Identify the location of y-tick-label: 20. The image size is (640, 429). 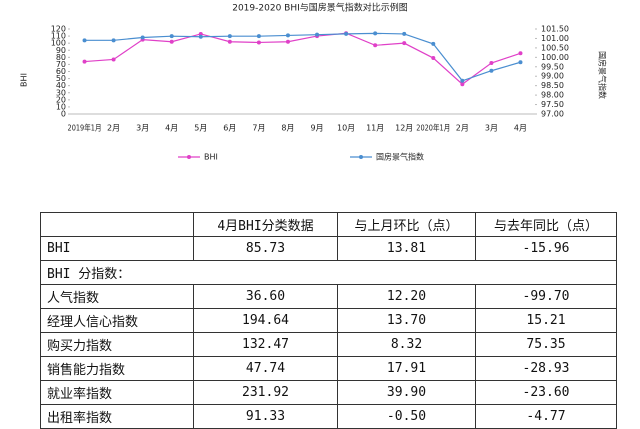
(61, 99).